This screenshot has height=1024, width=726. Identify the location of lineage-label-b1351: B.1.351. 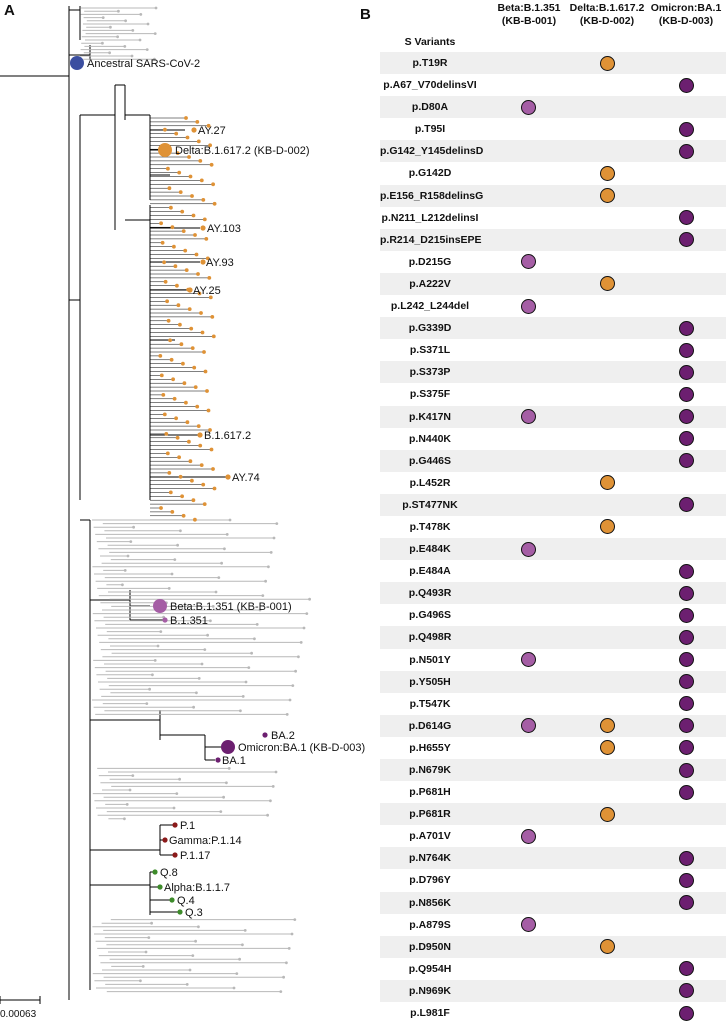
(189, 621).